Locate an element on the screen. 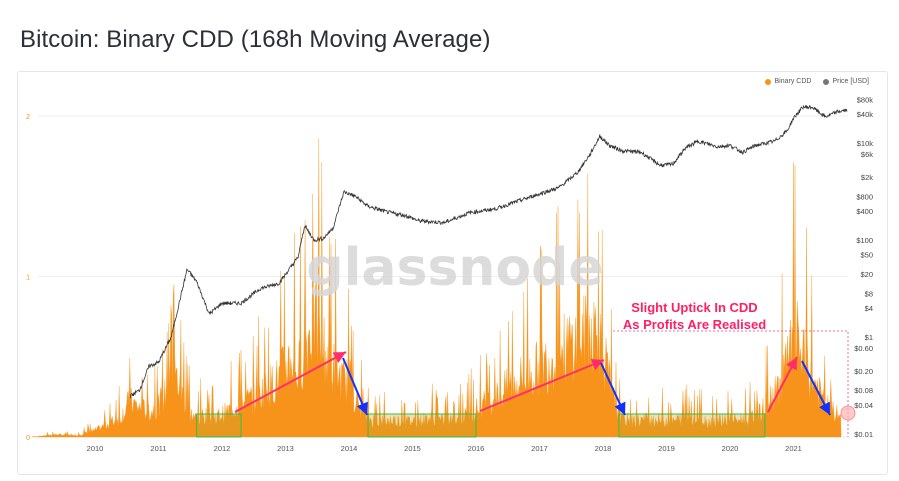  right-axis-tick-label: $0.01 is located at coordinates (863, 434).